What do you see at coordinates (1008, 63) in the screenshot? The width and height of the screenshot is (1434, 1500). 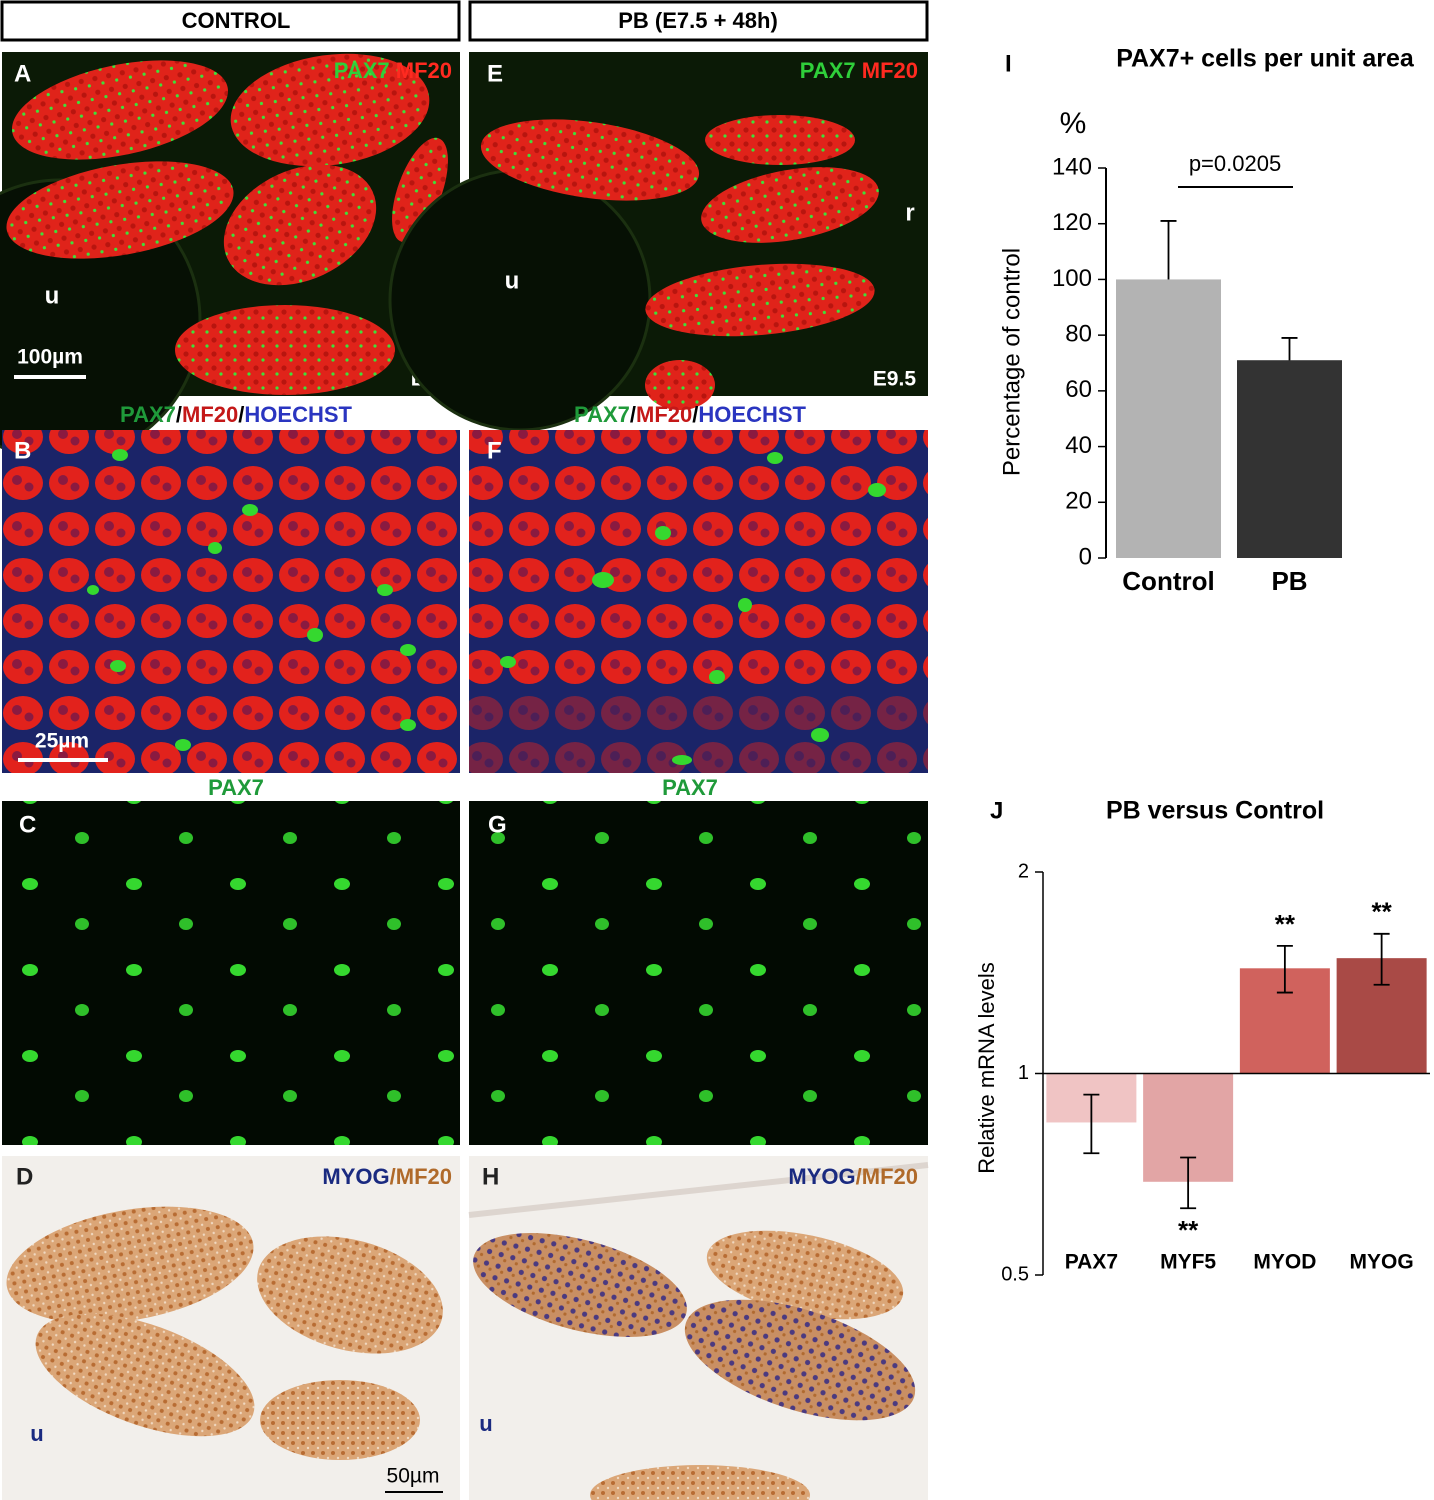 I see `panel-letter: I` at bounding box center [1008, 63].